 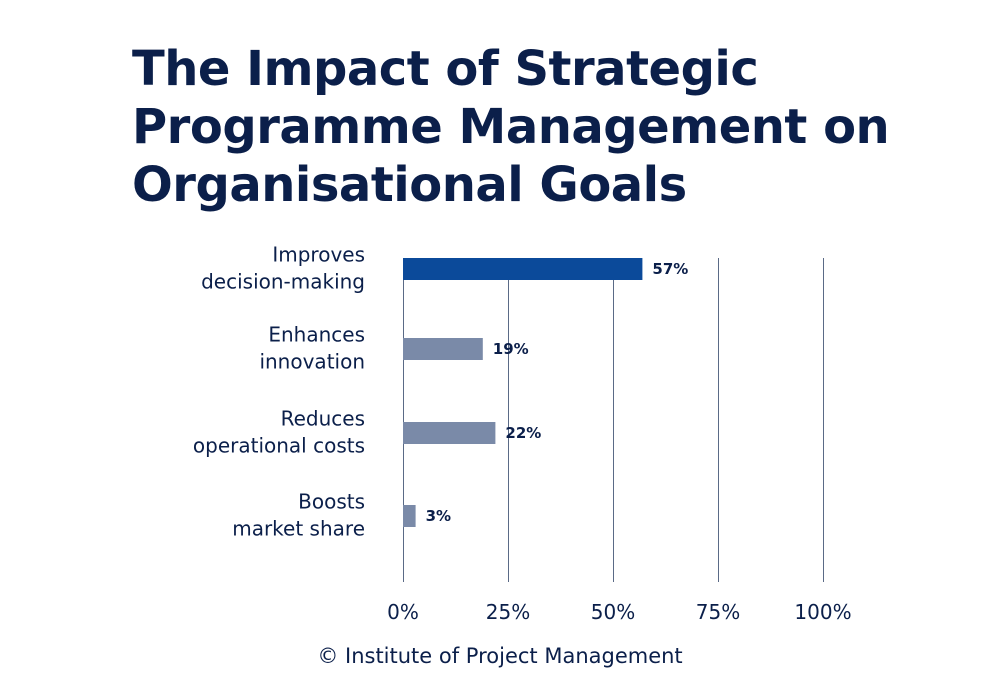 I want to click on tick-label-0: 0%, so click(x=403, y=612).